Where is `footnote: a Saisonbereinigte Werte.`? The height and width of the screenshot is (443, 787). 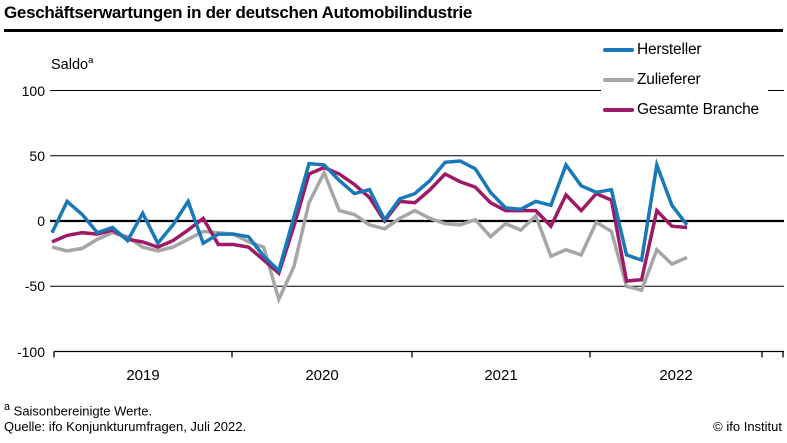
footnote: a Saisonbereinigte Werte. is located at coordinates (78, 409).